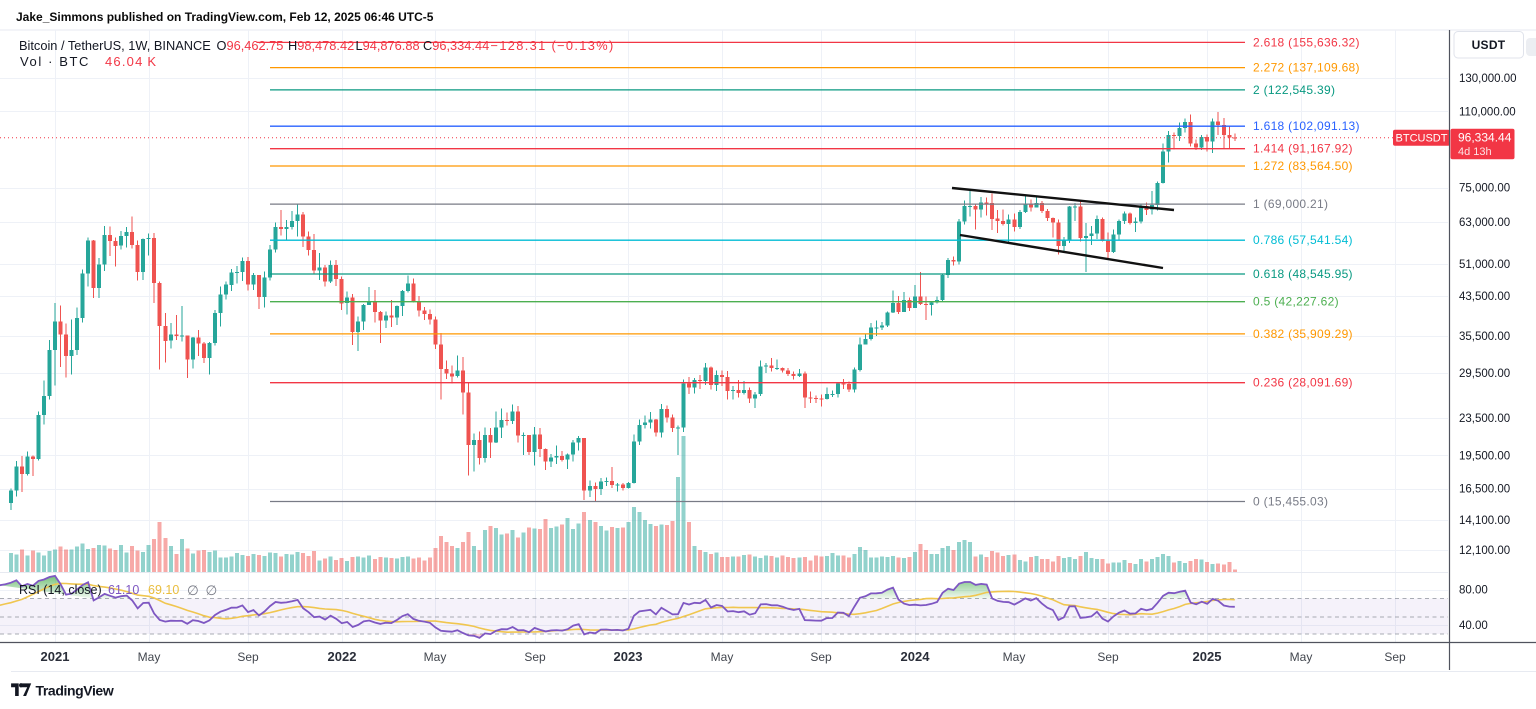 The height and width of the screenshot is (709, 1536). I want to click on svg-text: 2022, so click(342, 656).